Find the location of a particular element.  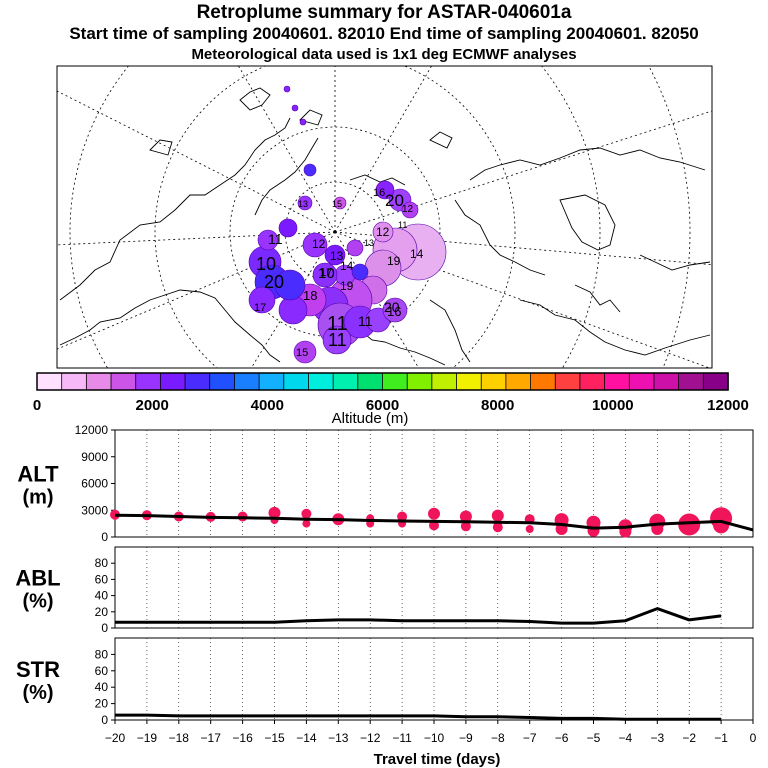

series-line-abl is located at coordinates (418, 616).